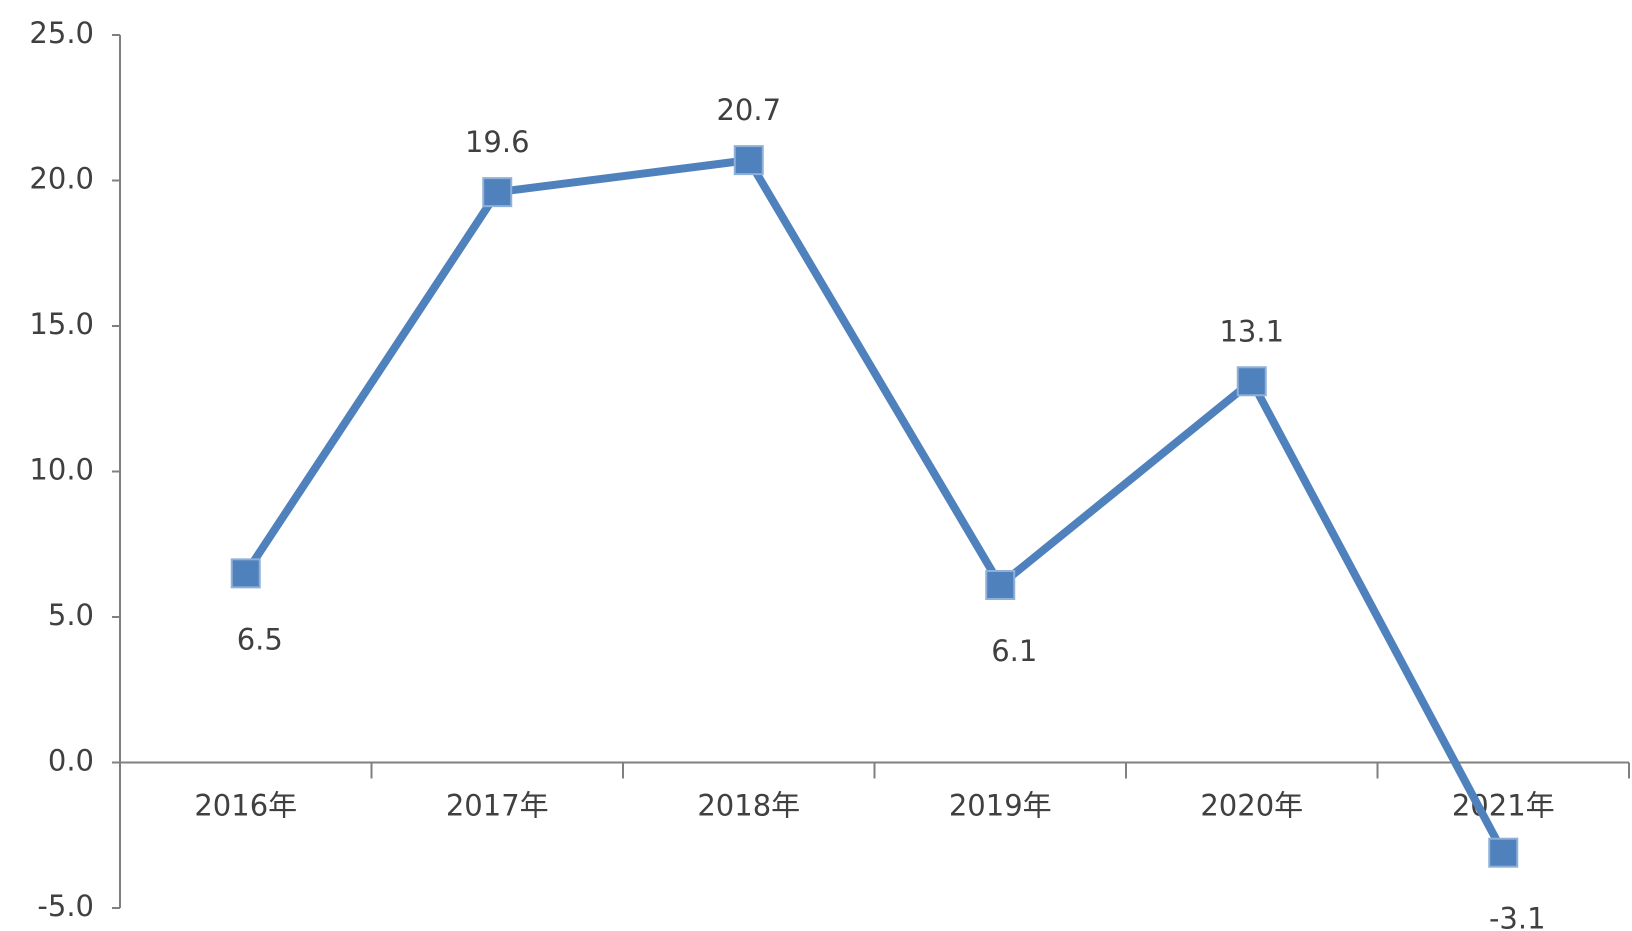 This screenshot has width=1632, height=931. I want to click on data-label: 19.6, so click(497, 142).